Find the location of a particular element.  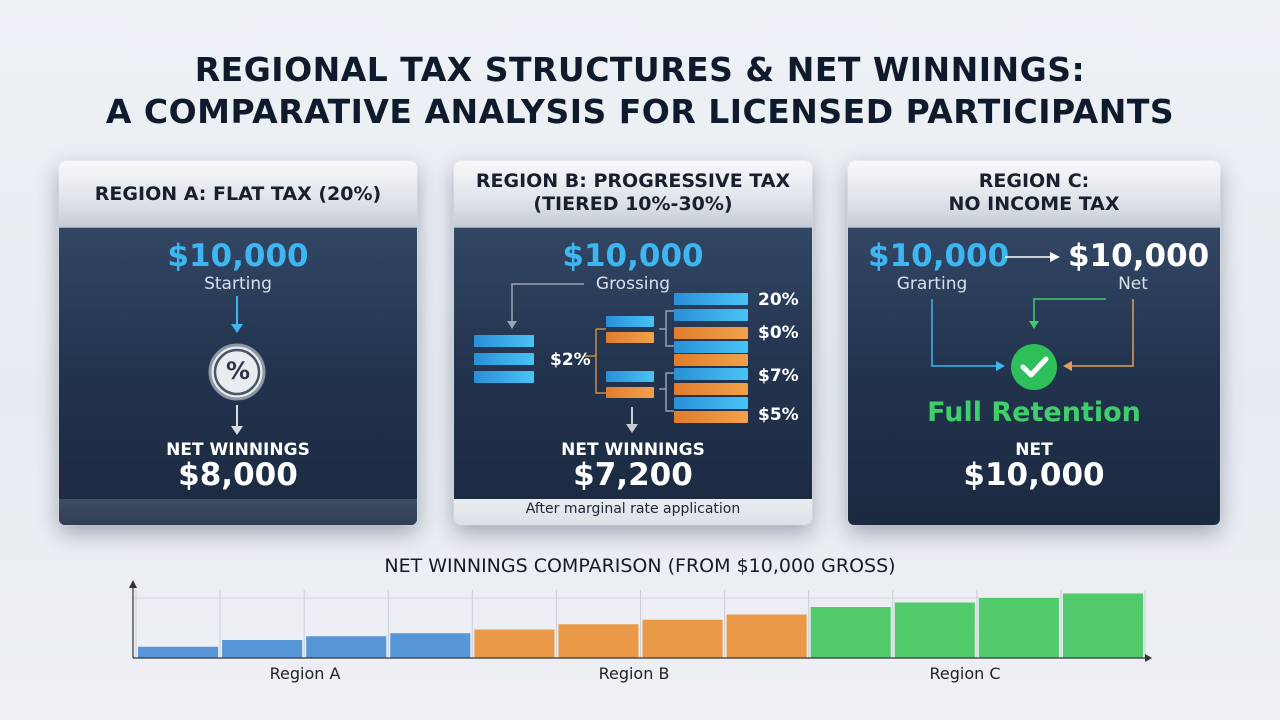

region-a-net-label: NET WINNINGS is located at coordinates (238, 450).